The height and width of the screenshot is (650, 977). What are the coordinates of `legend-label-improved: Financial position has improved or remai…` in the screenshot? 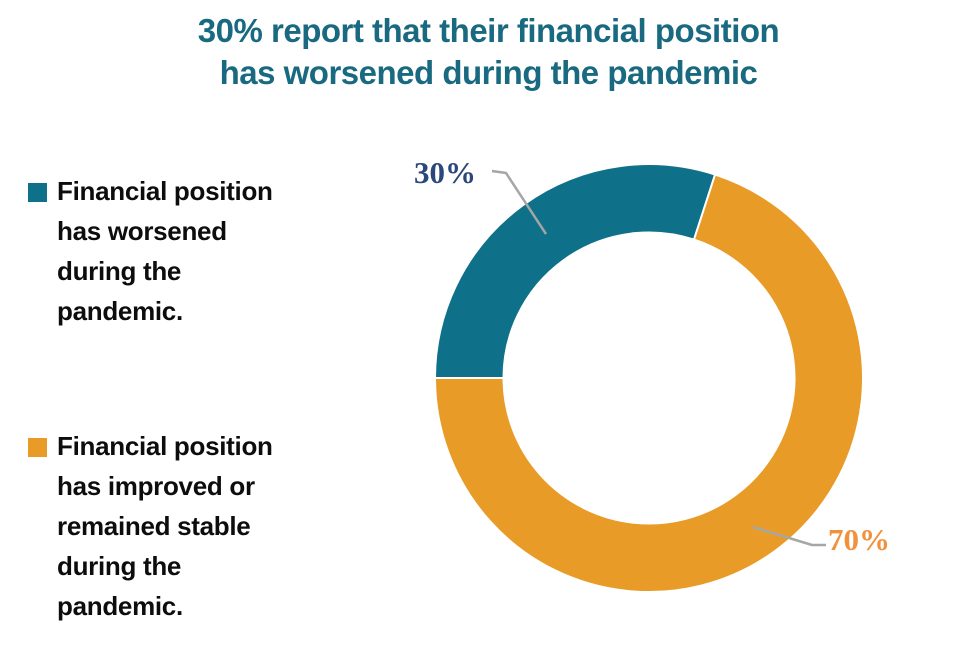 It's located at (165, 526).